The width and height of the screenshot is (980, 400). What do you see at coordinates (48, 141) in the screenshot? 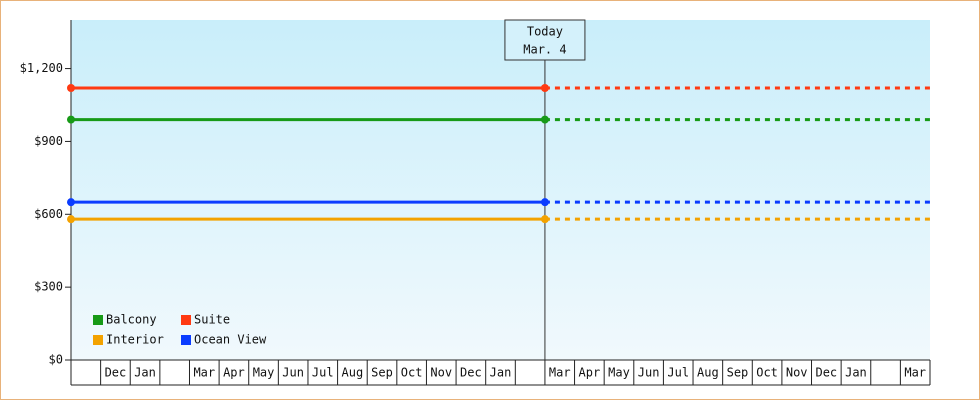
I see `y-tick-label: $900` at bounding box center [48, 141].